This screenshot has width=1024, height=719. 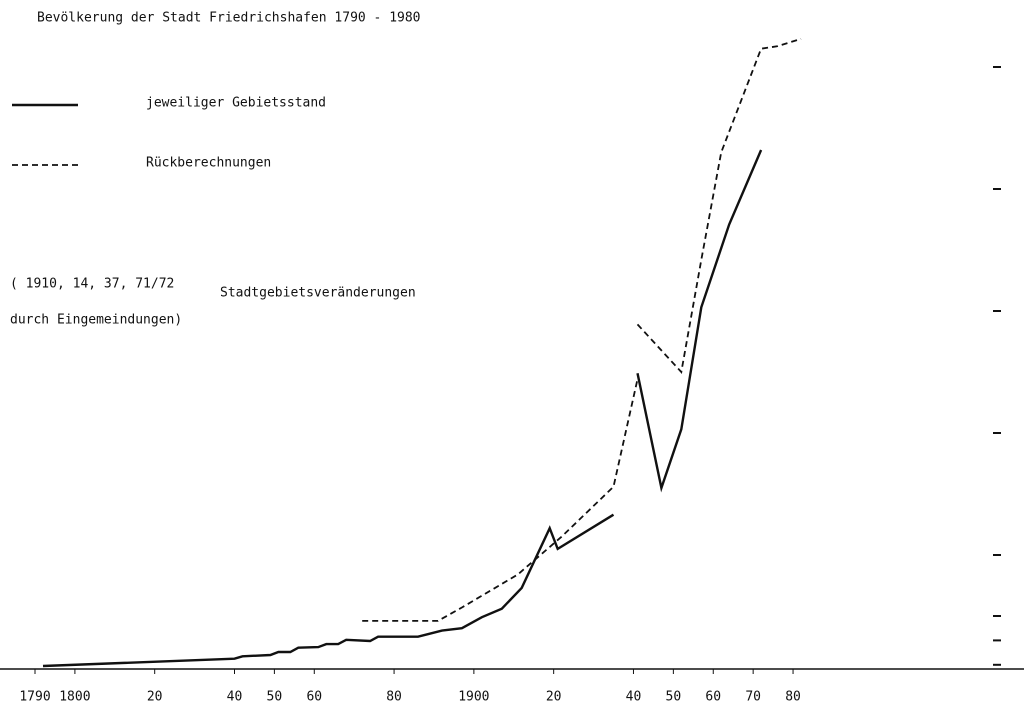 I want to click on annotation: ( 1910, 14, 37, 71/72, so click(x=92, y=284).